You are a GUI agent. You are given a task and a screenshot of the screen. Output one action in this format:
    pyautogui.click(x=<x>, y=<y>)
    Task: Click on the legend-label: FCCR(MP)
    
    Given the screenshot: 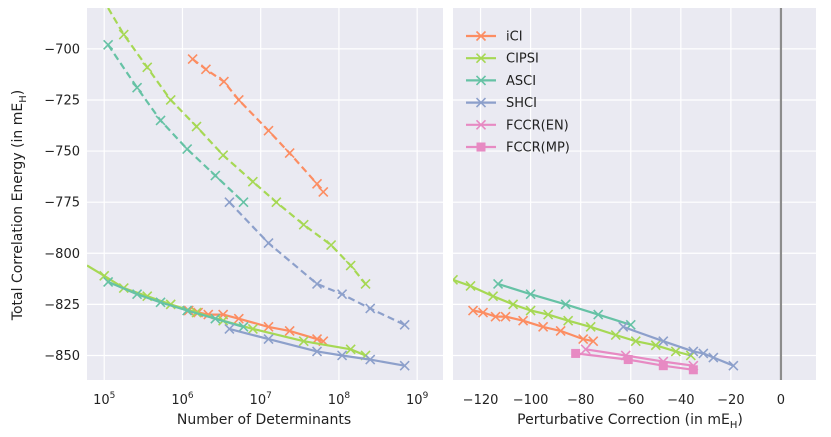 What is the action you would take?
    pyautogui.click(x=538, y=148)
    